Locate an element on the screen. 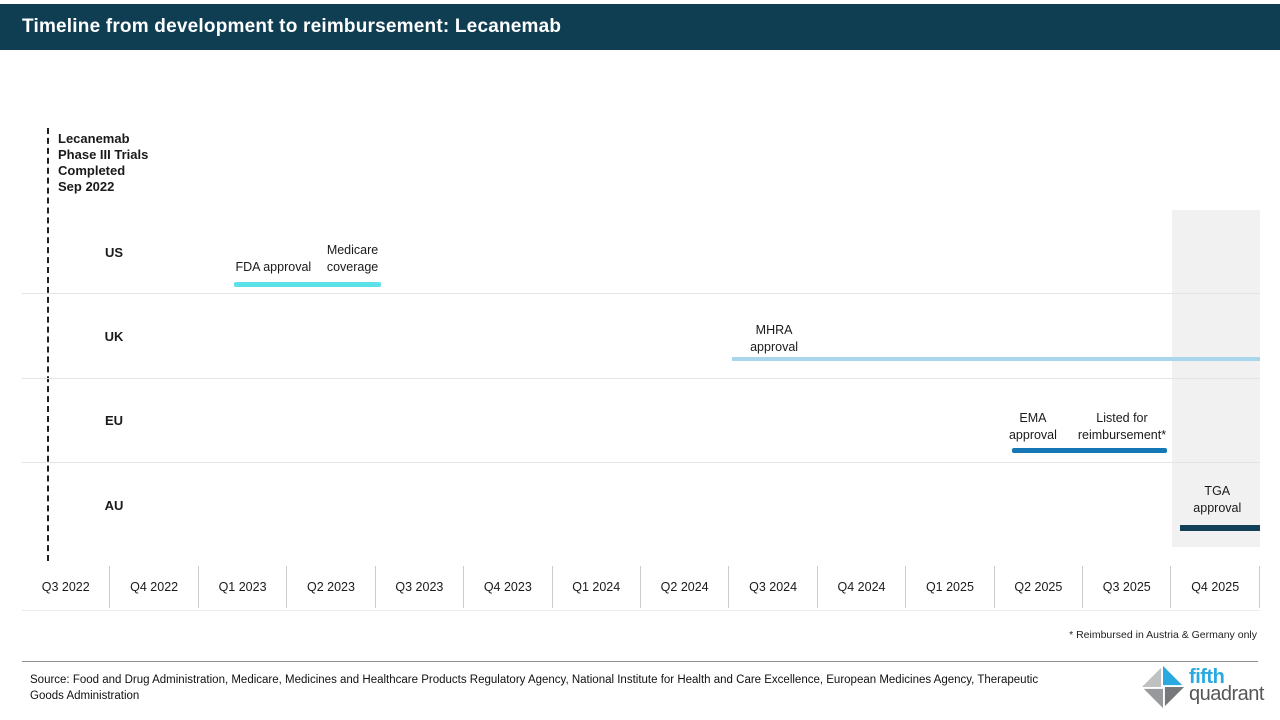  q4-2025-highlight-band is located at coordinates (1215, 378).